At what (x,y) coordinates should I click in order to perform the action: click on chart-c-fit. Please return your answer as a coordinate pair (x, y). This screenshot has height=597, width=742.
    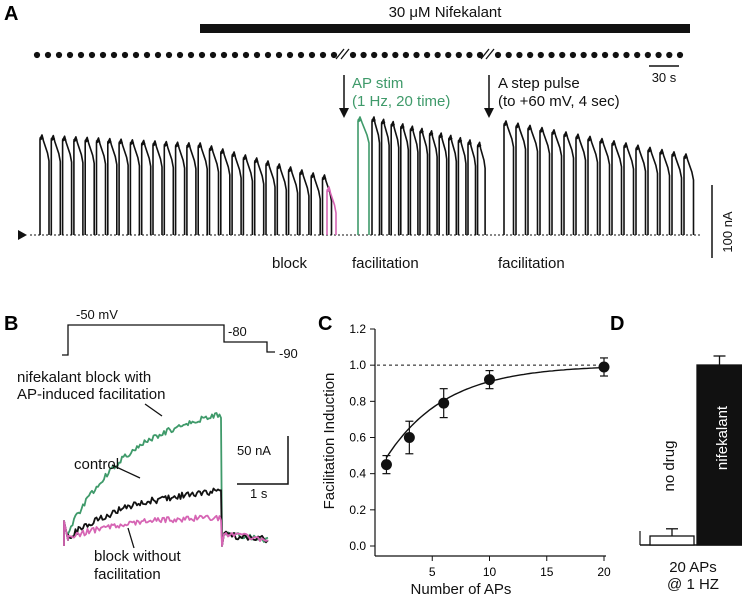
    Looking at the image, I should click on (495, 413).